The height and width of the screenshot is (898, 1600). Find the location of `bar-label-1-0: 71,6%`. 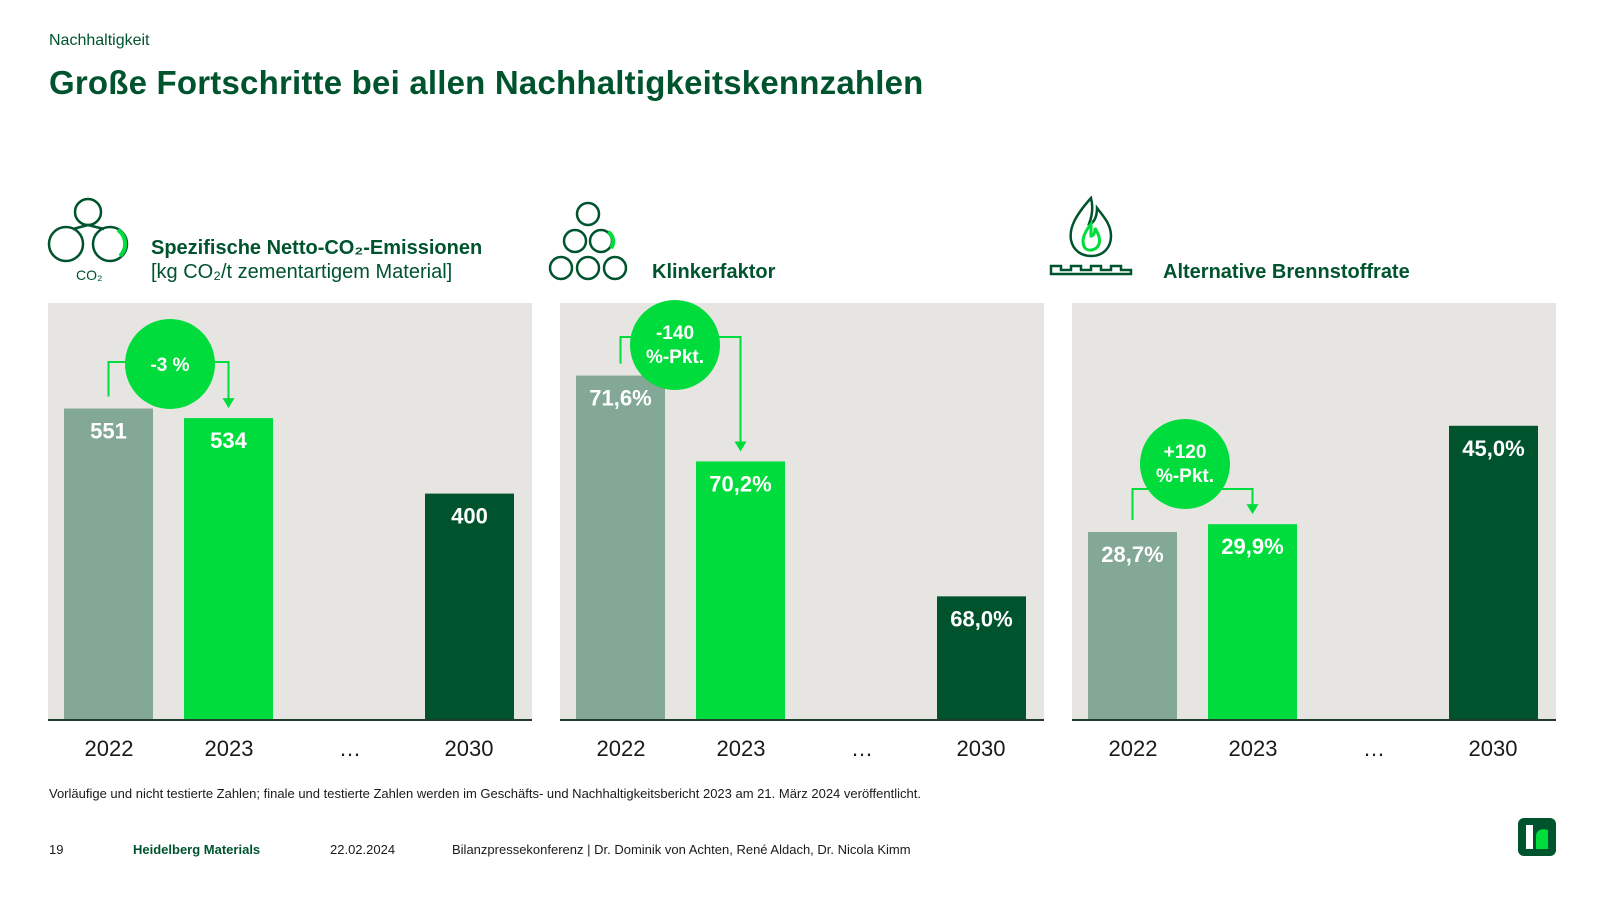

bar-label-1-0: 71,6% is located at coordinates (620, 398).